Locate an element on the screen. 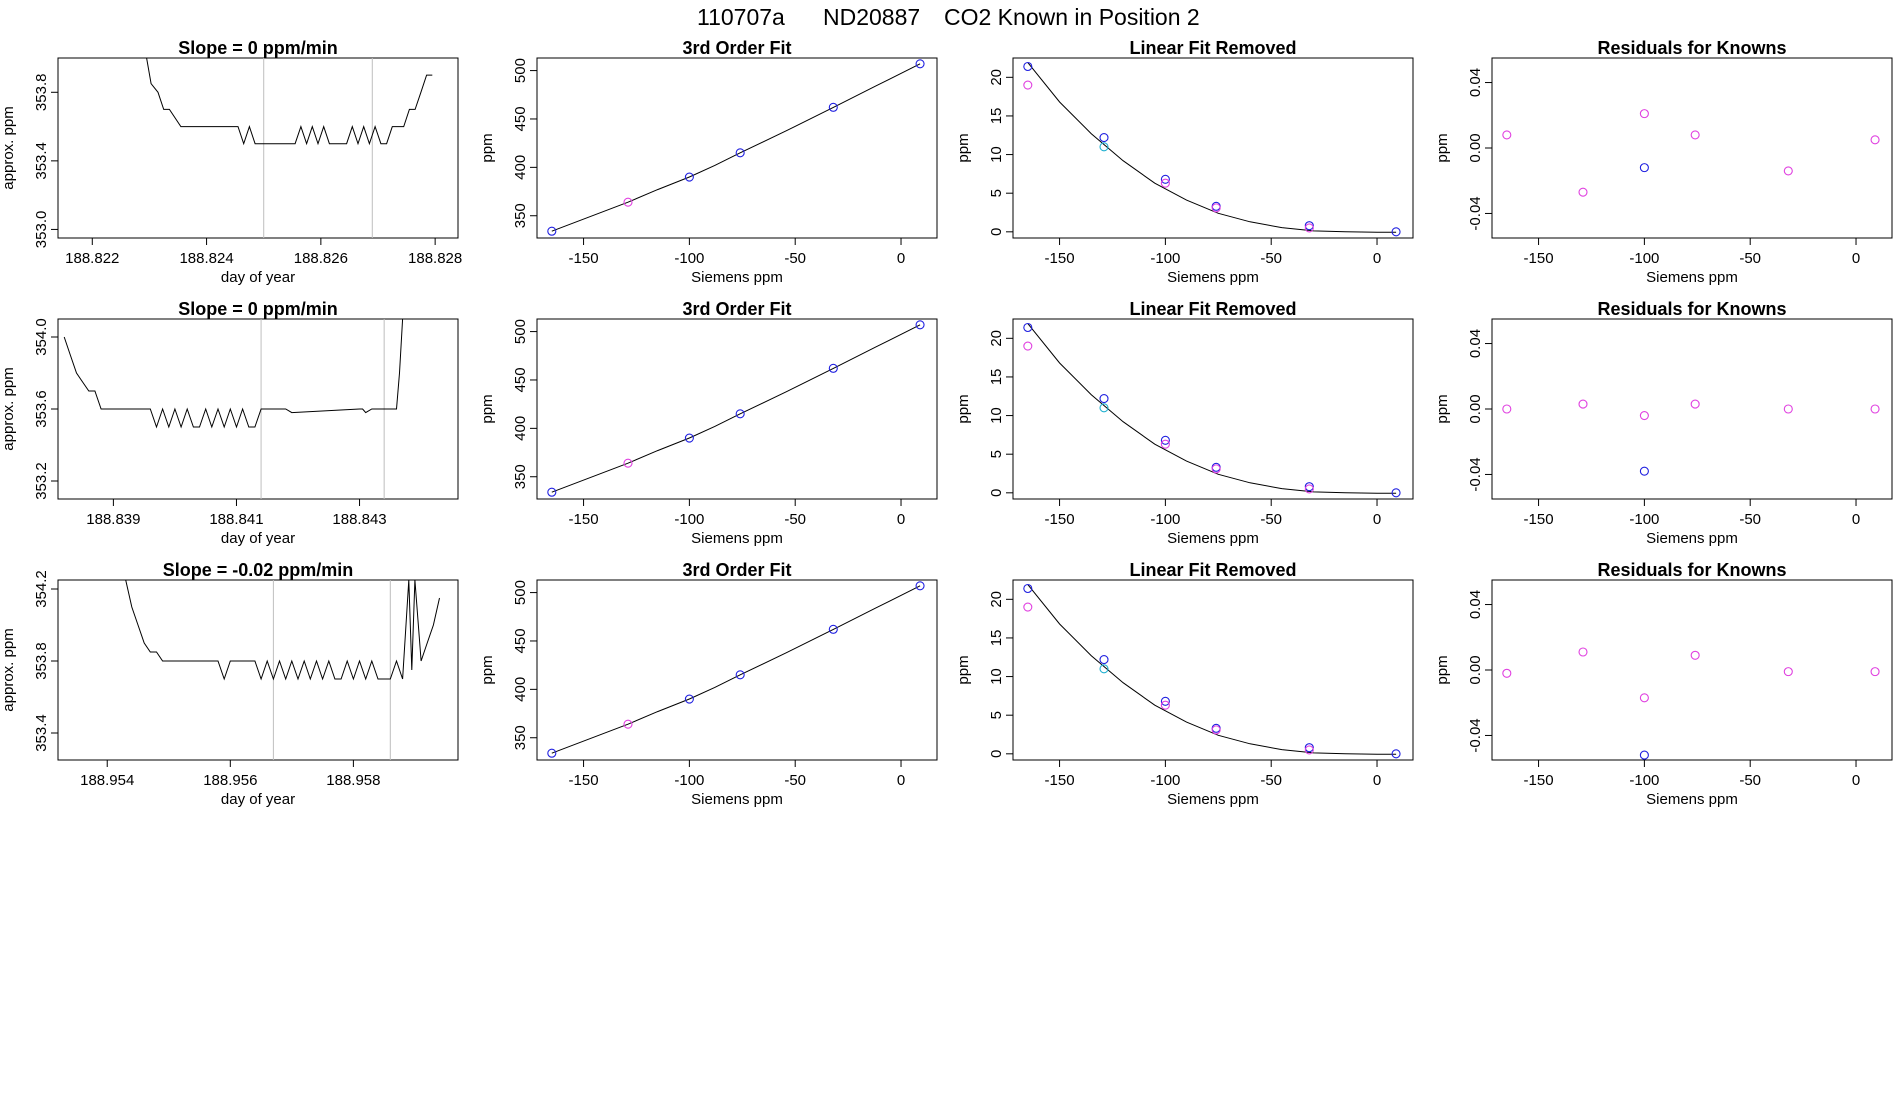 Image resolution: width=1900 pixels, height=1100 pixels. y-tick-label: 0.00 is located at coordinates (1475, 408).